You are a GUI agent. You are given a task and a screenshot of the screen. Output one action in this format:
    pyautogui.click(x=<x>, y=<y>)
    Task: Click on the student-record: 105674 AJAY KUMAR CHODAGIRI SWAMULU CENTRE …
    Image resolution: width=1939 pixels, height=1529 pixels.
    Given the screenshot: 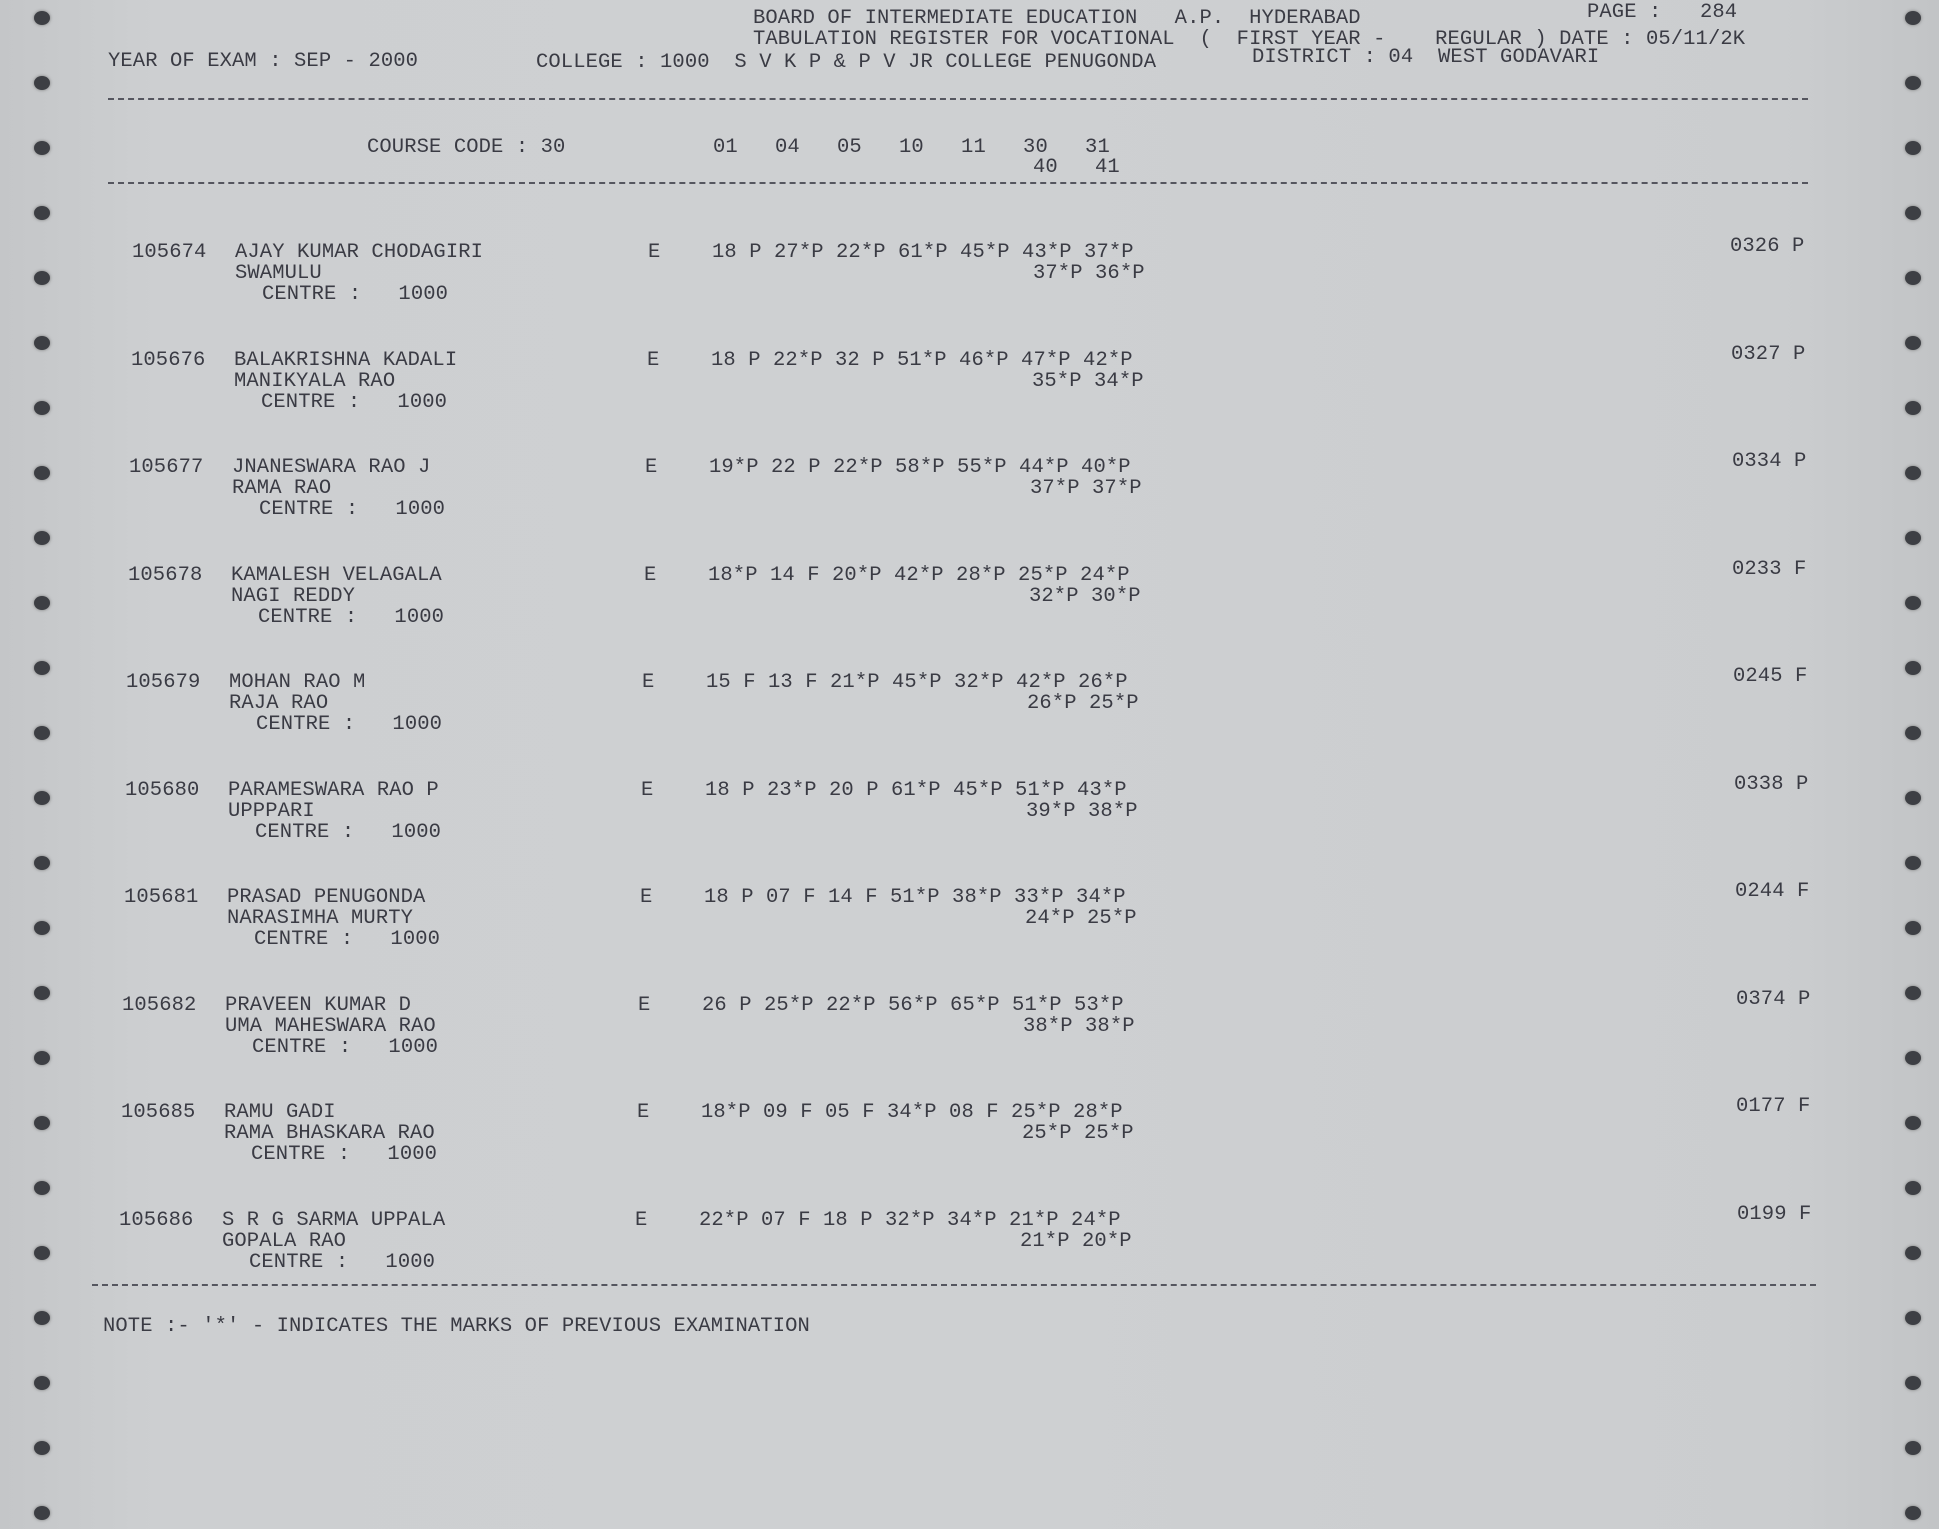 What is the action you would take?
    pyautogui.click(x=969, y=289)
    